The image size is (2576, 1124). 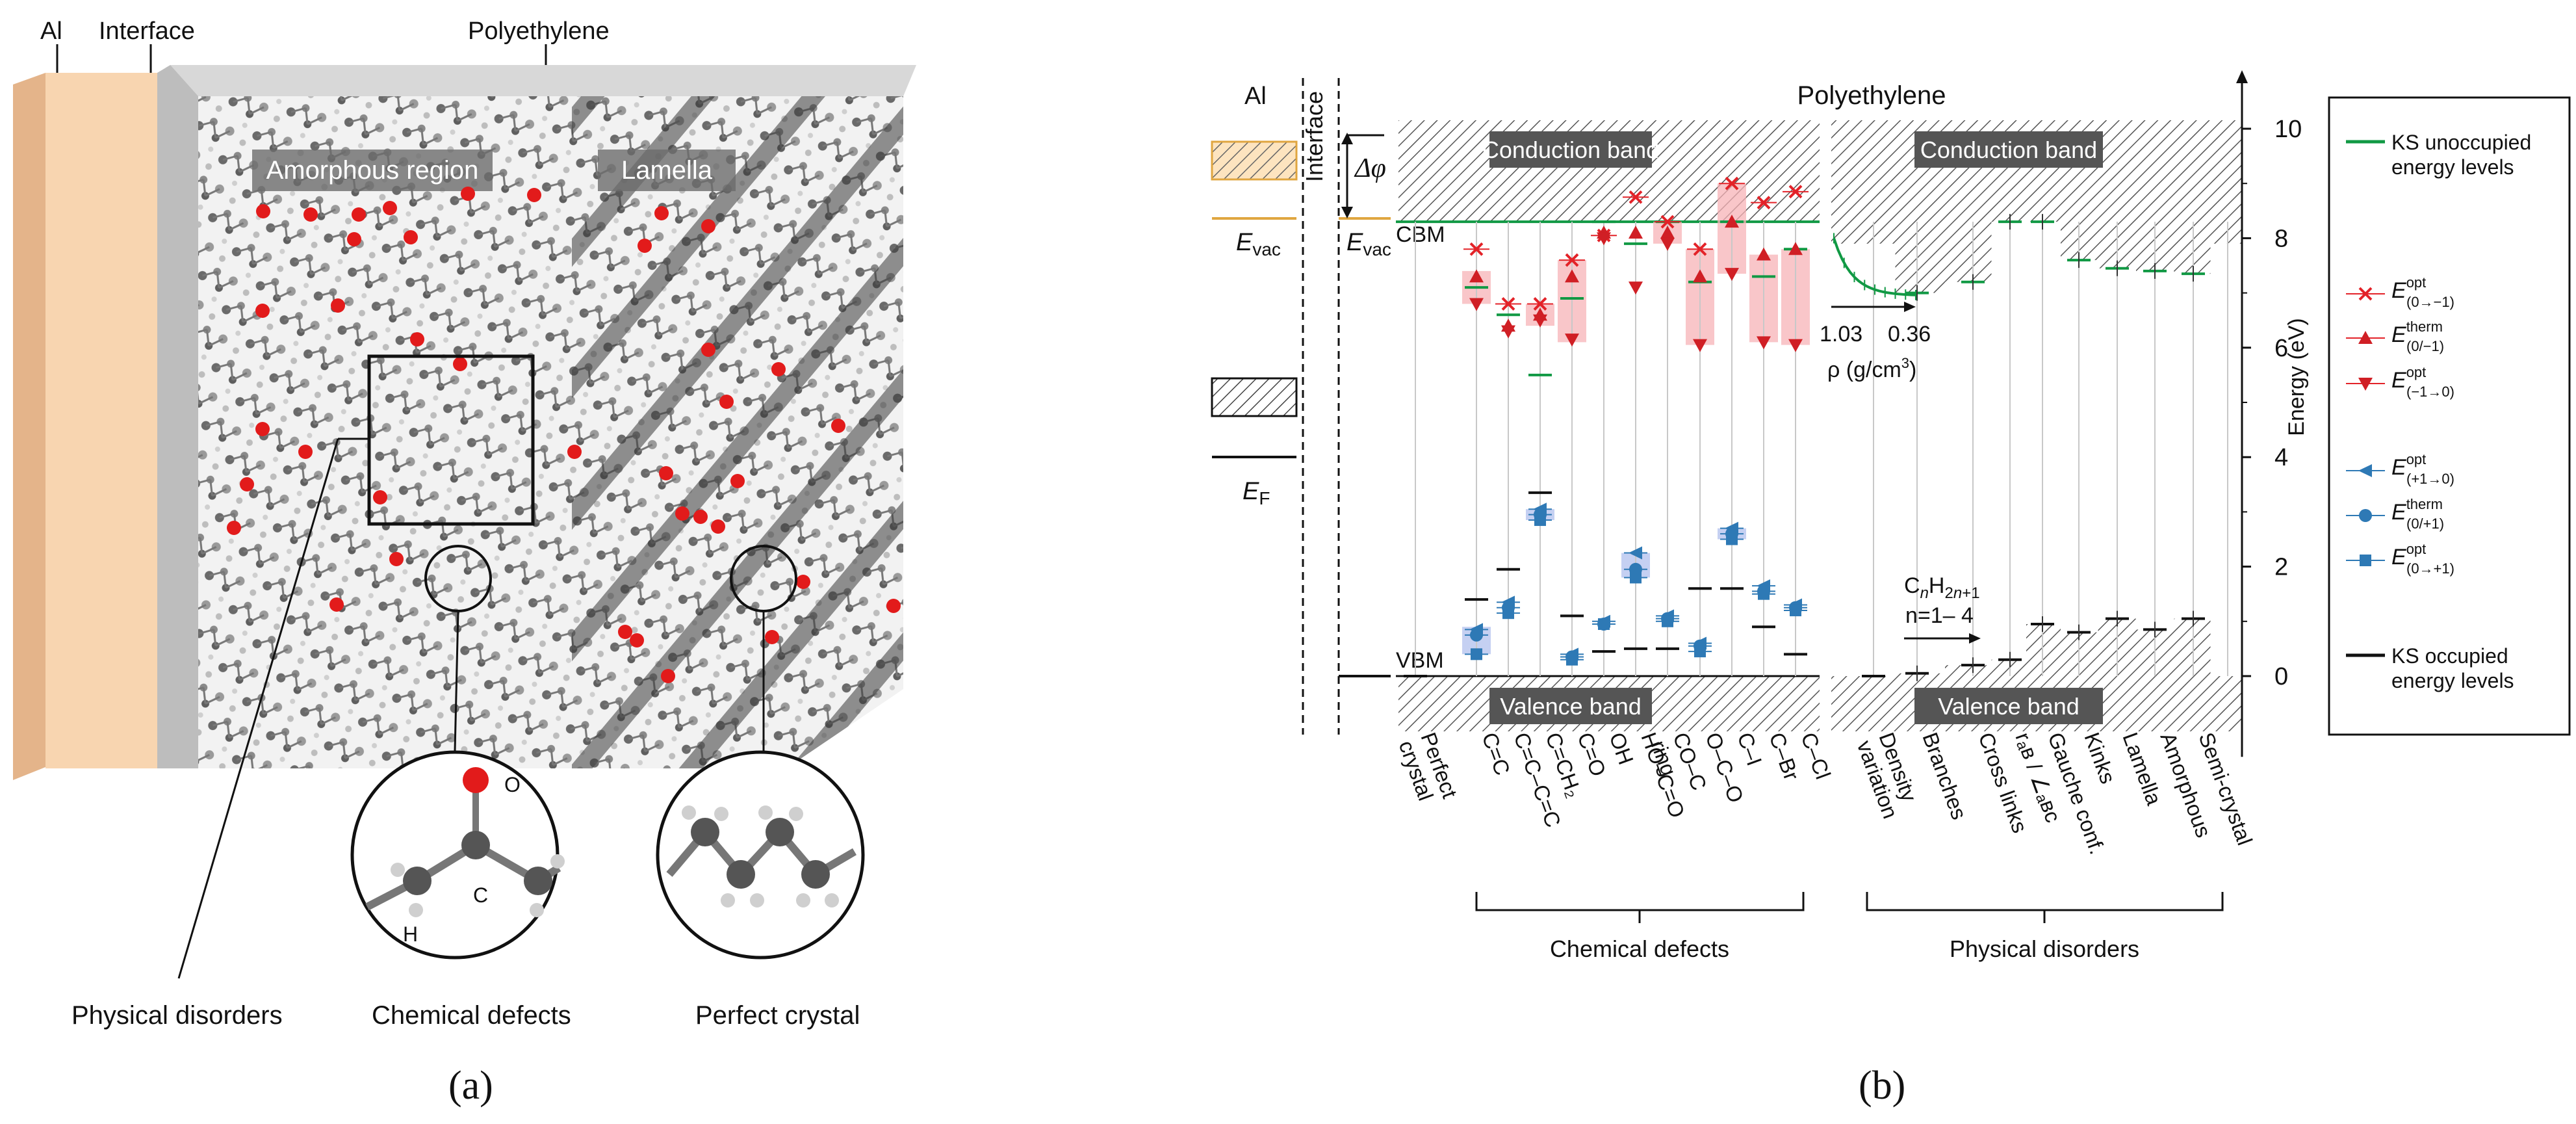 I want to click on label-conduction-band-chem: Conduction band, so click(x=1571, y=150).